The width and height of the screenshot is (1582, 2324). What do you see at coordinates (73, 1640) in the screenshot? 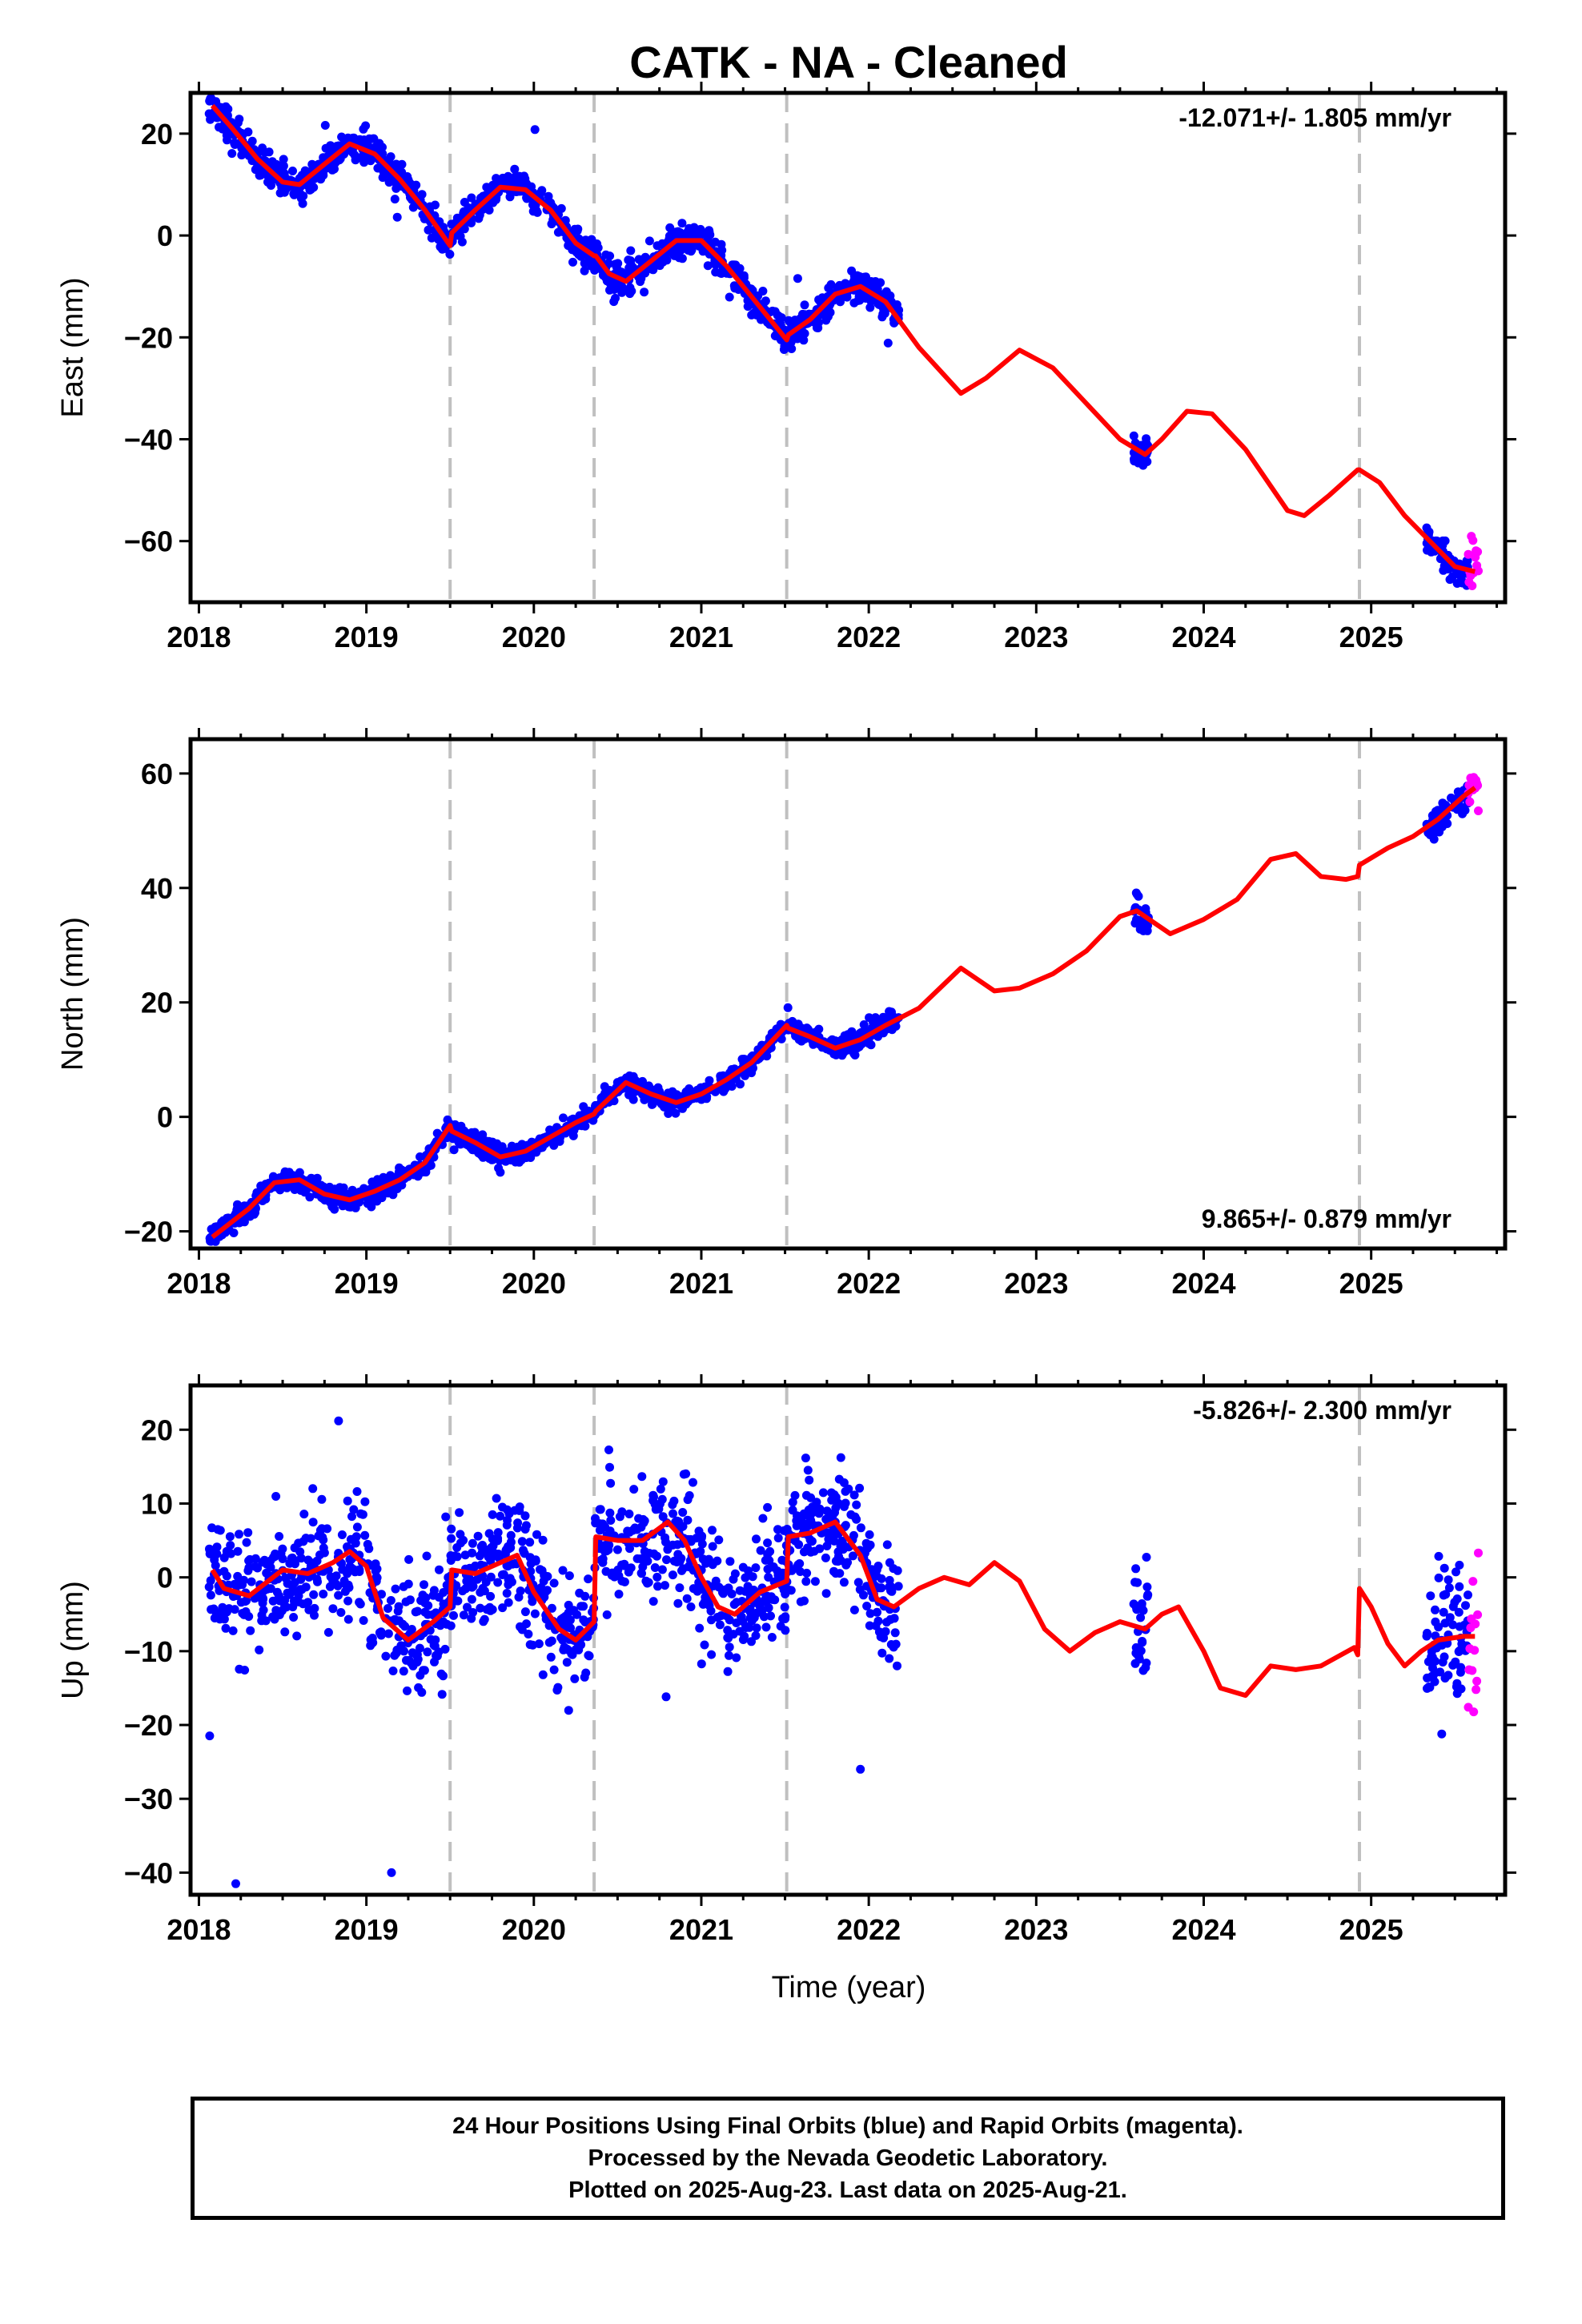
I see `y-axis-label-up: Up (mm)` at bounding box center [73, 1640].